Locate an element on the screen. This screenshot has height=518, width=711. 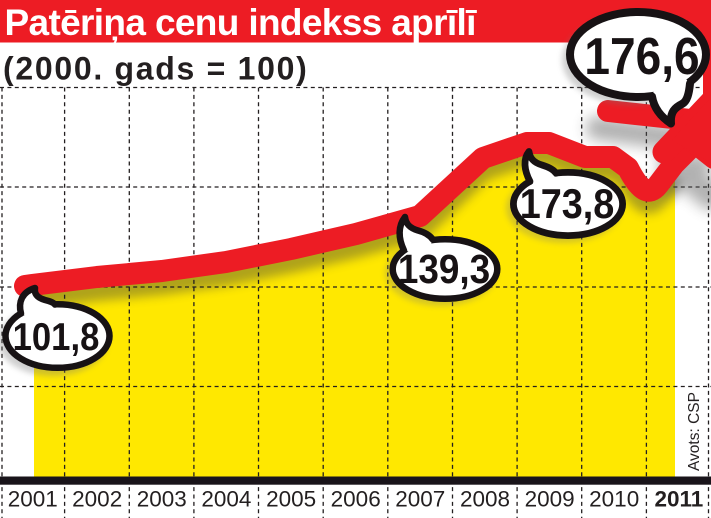
svg-text: 2011 is located at coordinates (678, 499).